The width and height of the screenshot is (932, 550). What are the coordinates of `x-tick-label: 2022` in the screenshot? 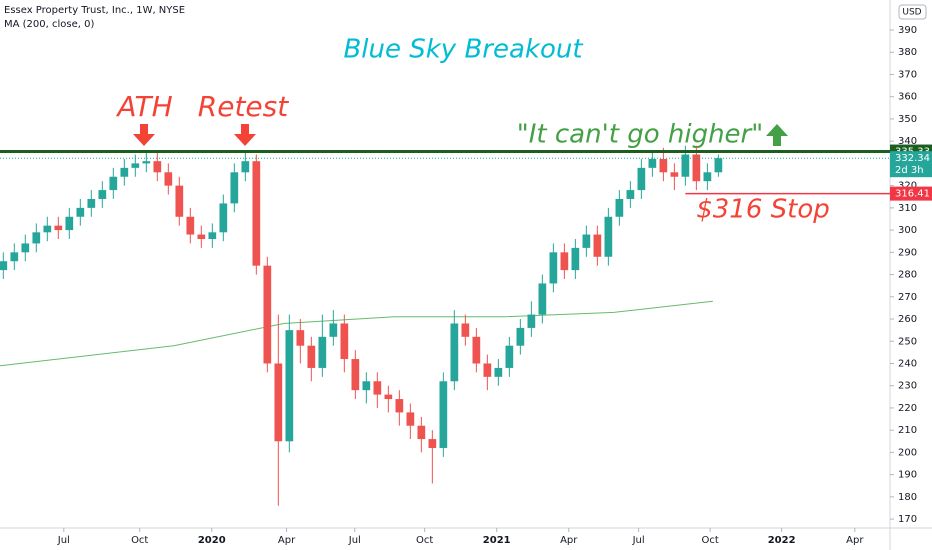 It's located at (782, 540).